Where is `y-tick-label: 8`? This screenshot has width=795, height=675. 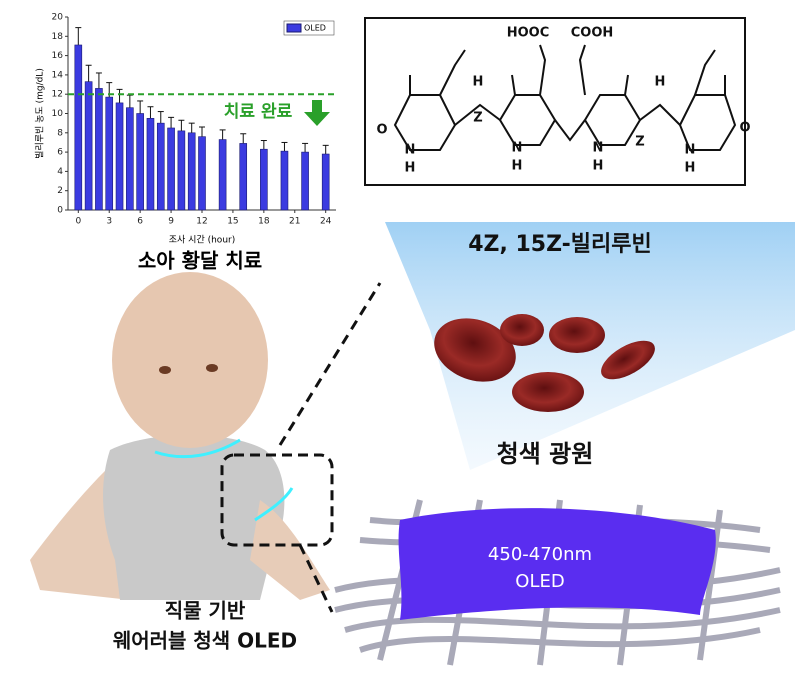
y-tick-label: 8 is located at coordinates (60, 133).